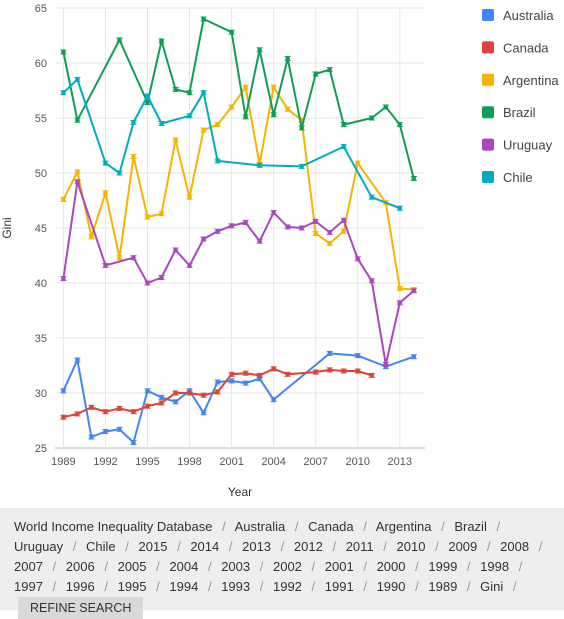 Image resolution: width=564 pixels, height=619 pixels. I want to click on legend-item-uruguay: Uruguay, so click(517, 145).